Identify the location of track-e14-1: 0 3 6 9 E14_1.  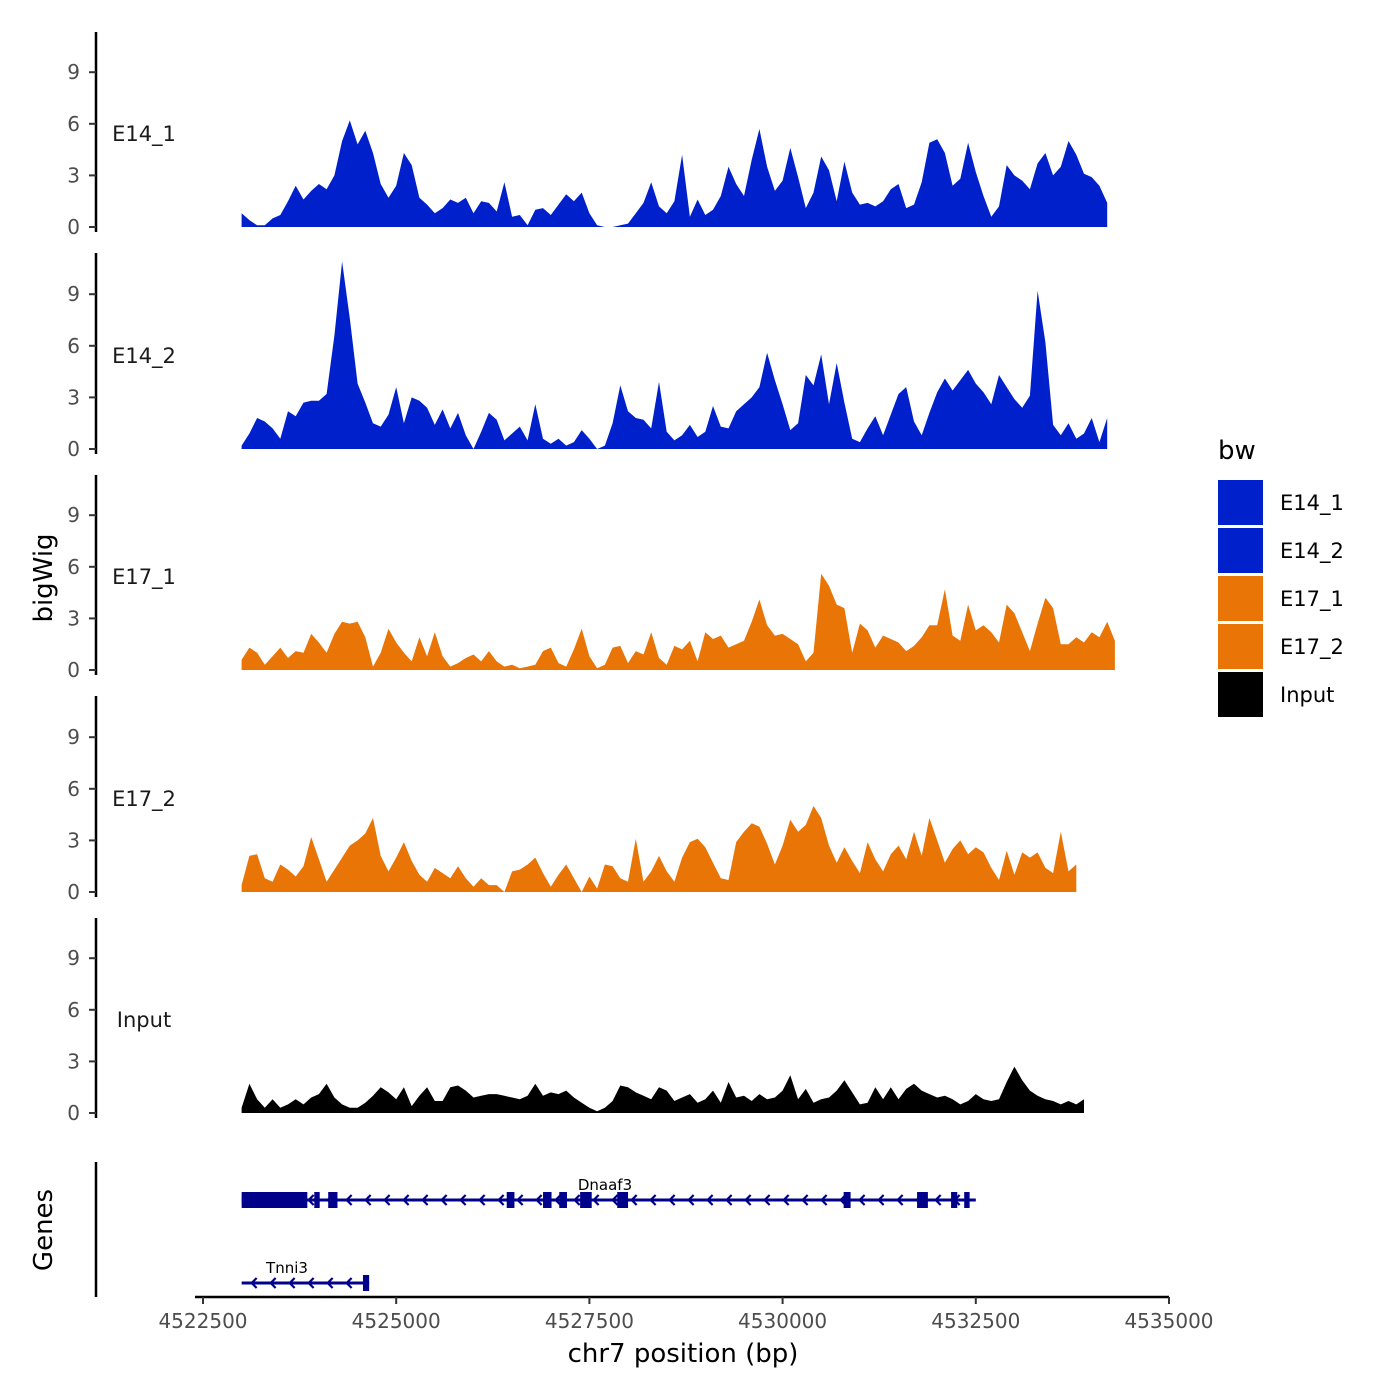
(587, 135).